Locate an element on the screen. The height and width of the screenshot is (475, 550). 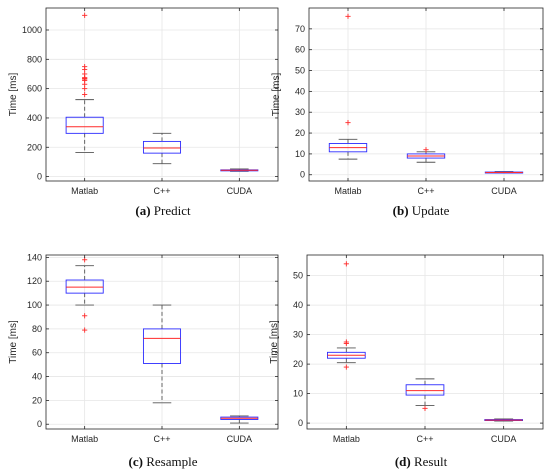
panel-caption: (c) Resample is located at coordinates (163, 461).